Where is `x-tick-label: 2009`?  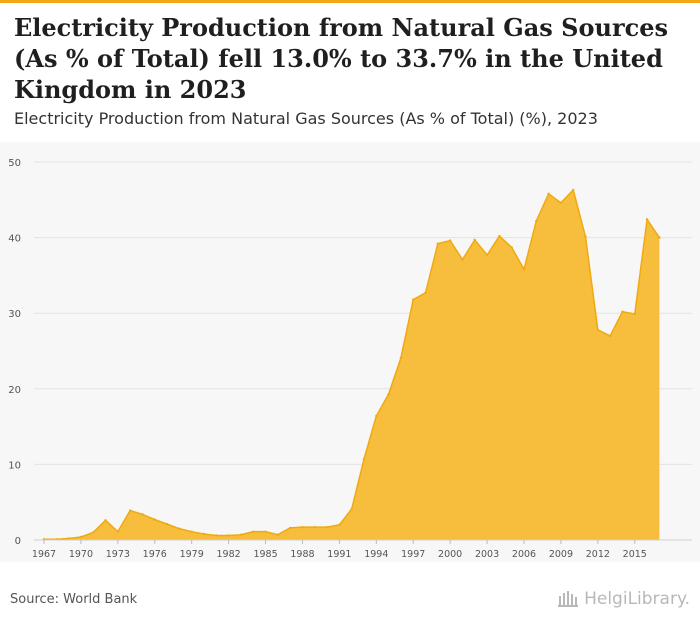 x-tick-label: 2009 is located at coordinates (561, 554).